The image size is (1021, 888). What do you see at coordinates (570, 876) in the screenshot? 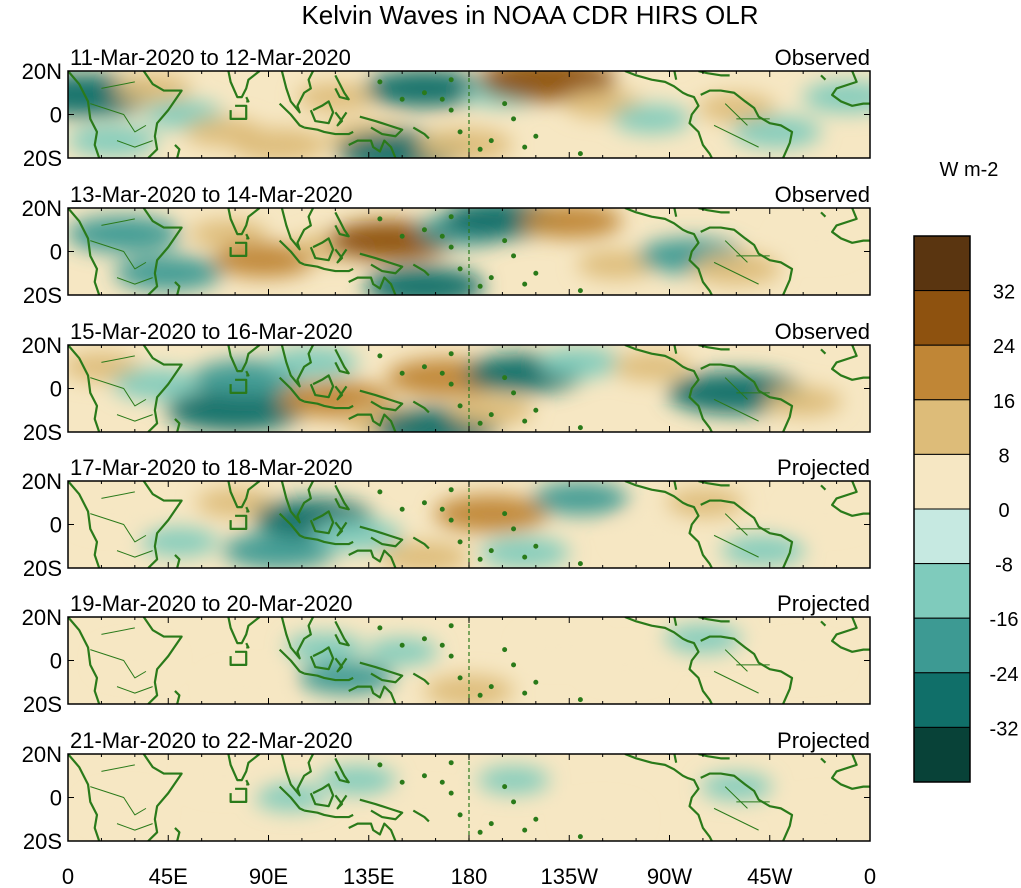
I see `x-tick-label: 135W` at bounding box center [570, 876].